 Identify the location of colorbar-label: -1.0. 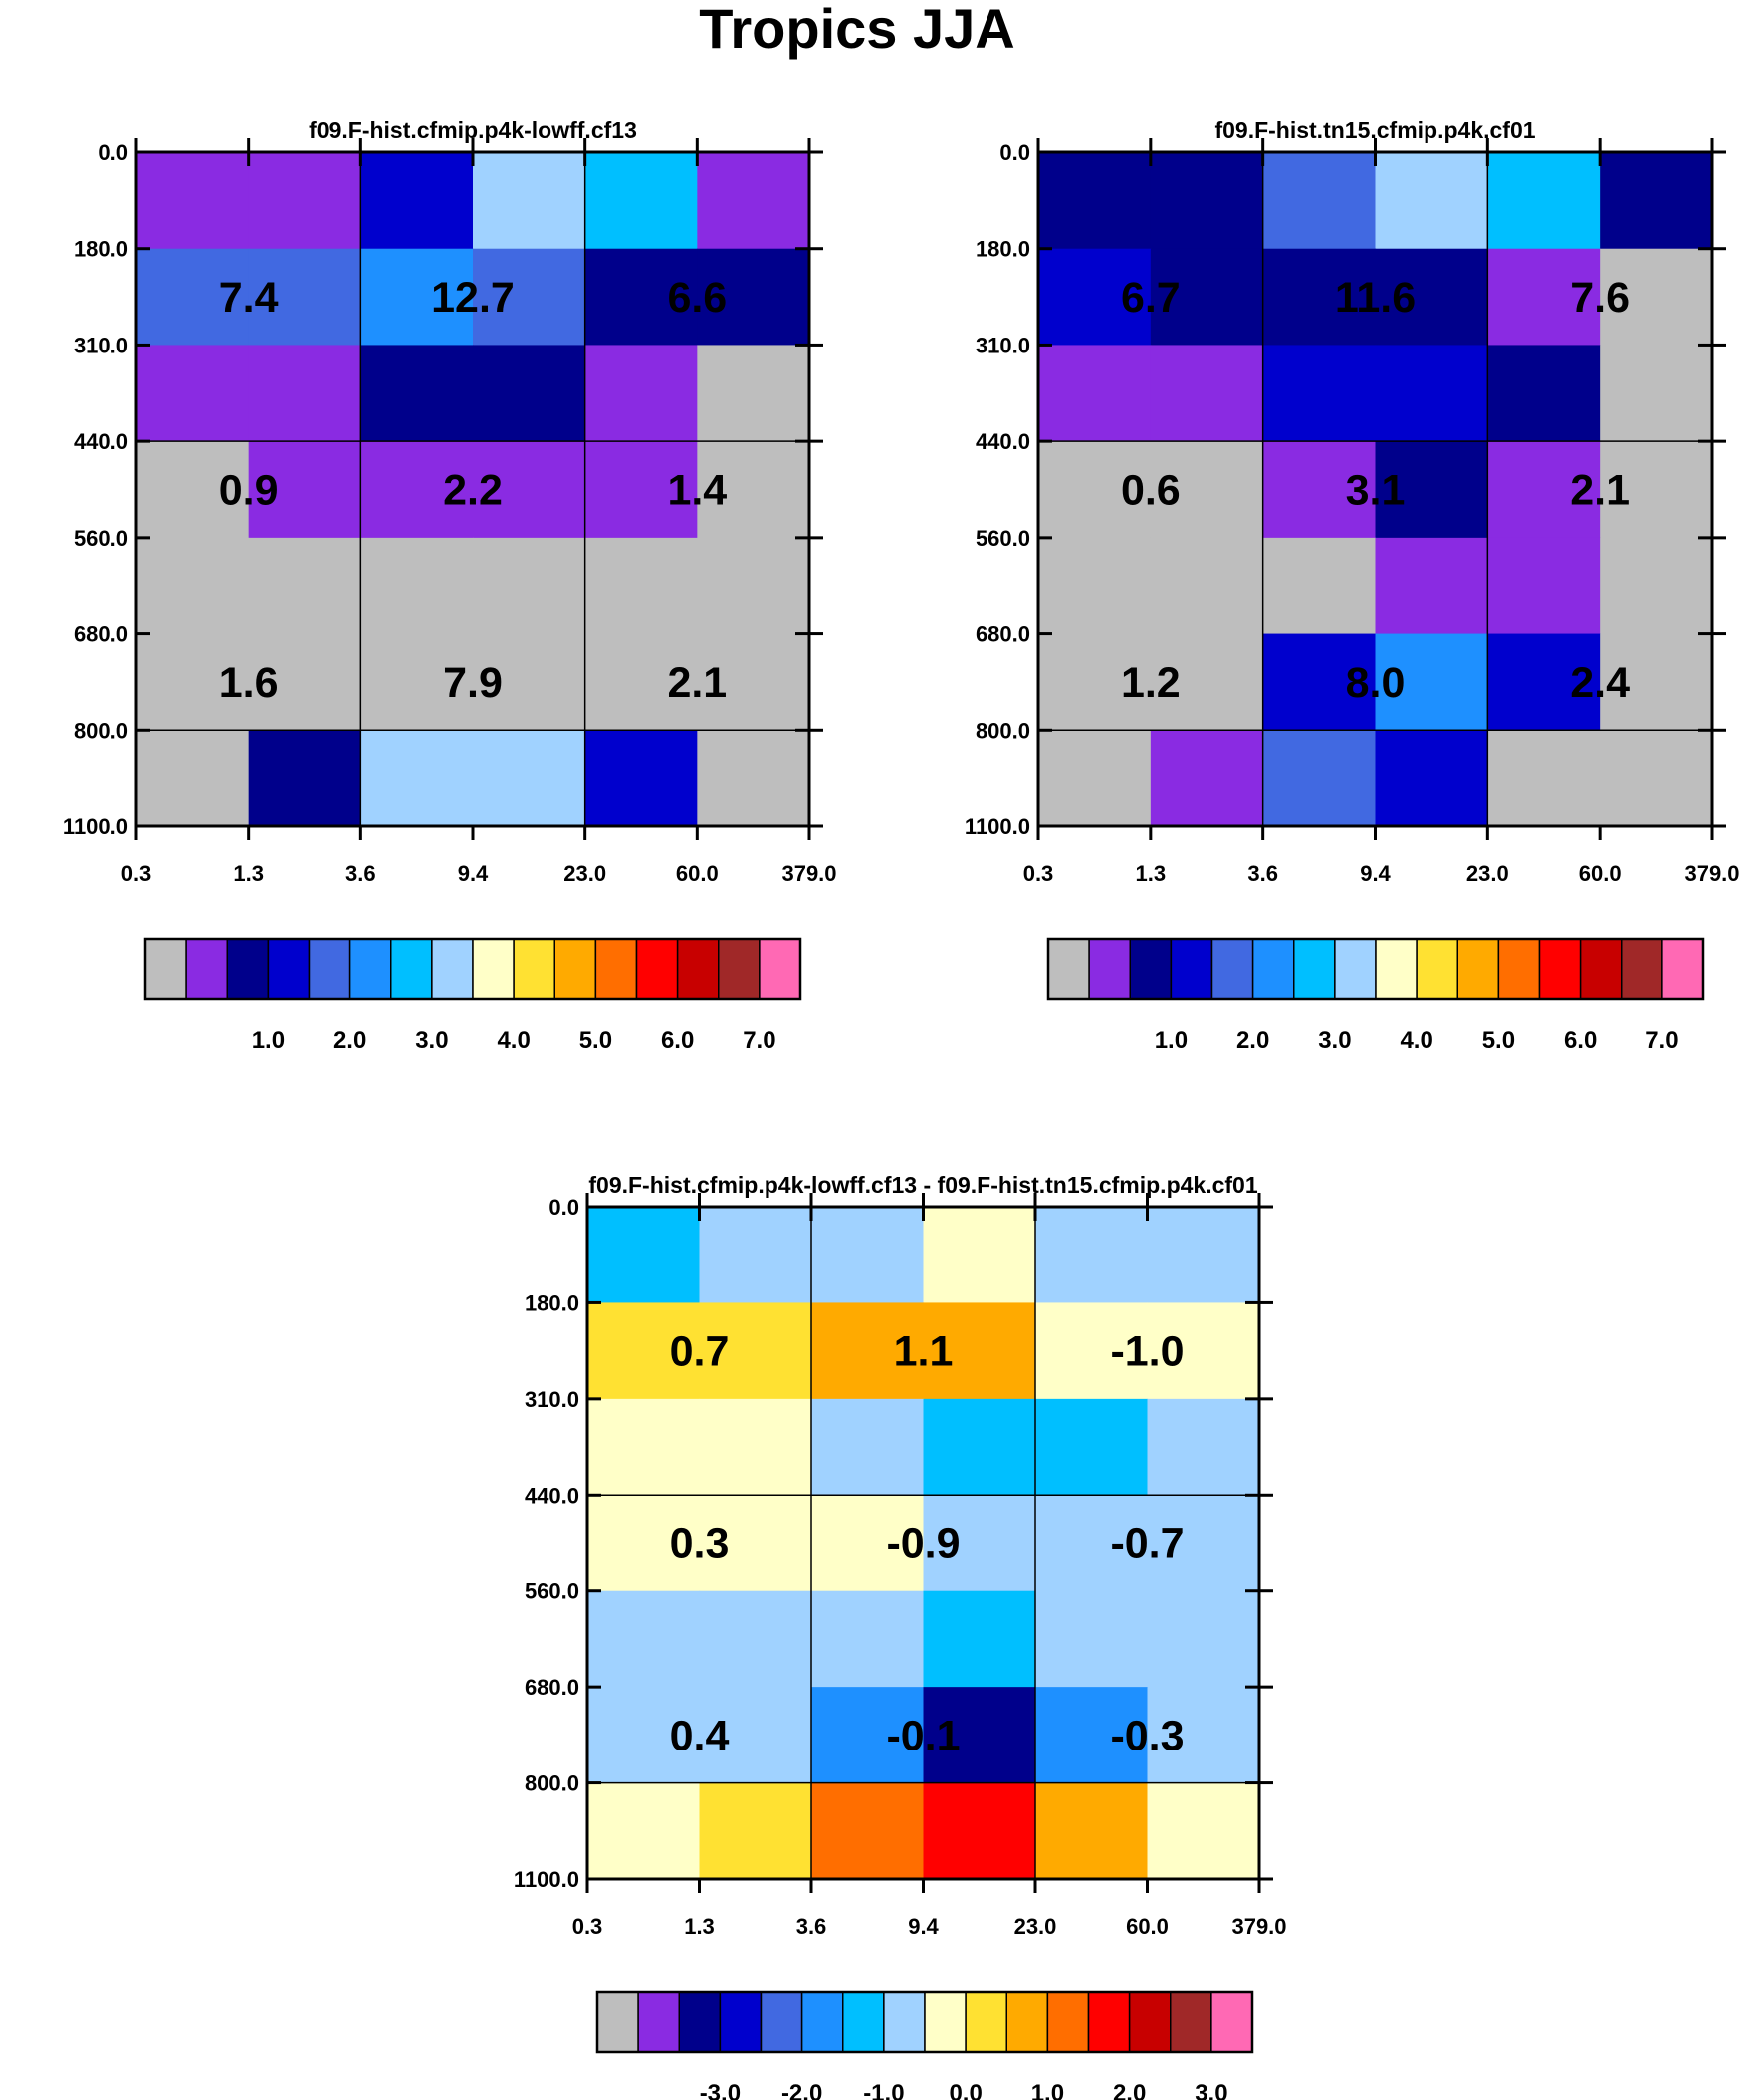
(883, 2090).